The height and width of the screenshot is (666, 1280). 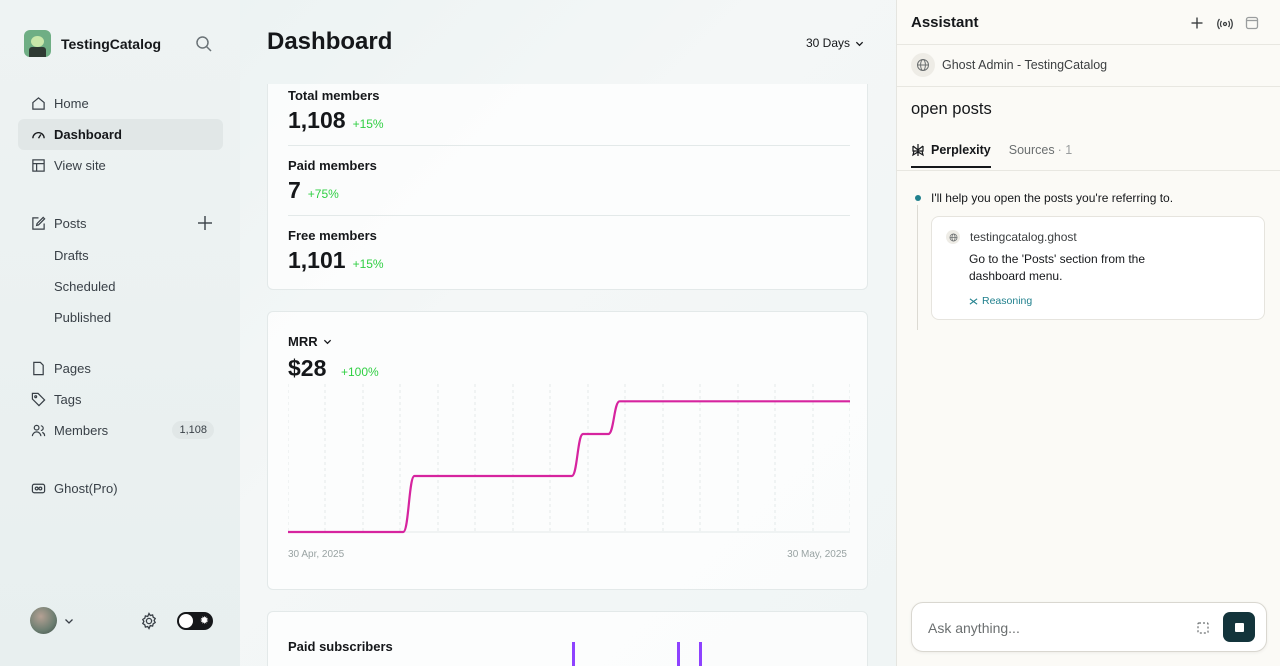 I want to click on stop-button, so click(x=1239, y=627).